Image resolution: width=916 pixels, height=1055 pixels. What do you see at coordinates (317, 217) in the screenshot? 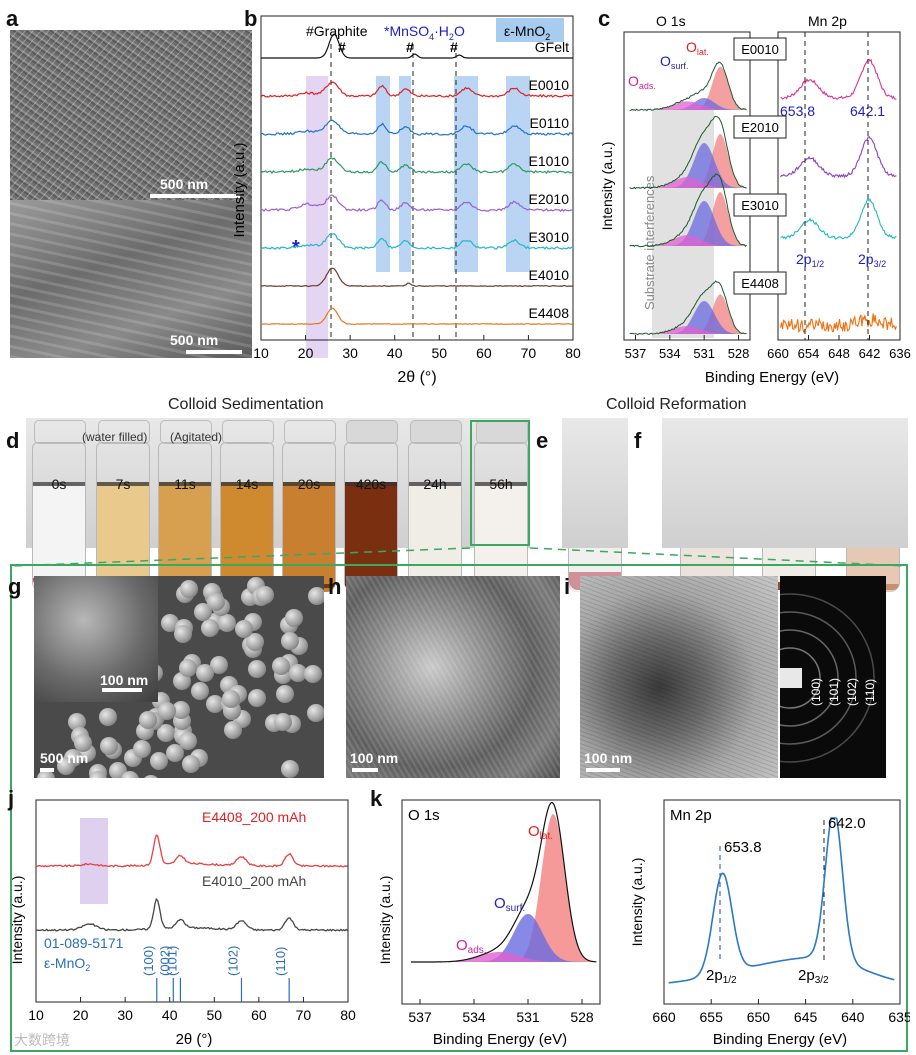
I see `band-purple` at bounding box center [317, 217].